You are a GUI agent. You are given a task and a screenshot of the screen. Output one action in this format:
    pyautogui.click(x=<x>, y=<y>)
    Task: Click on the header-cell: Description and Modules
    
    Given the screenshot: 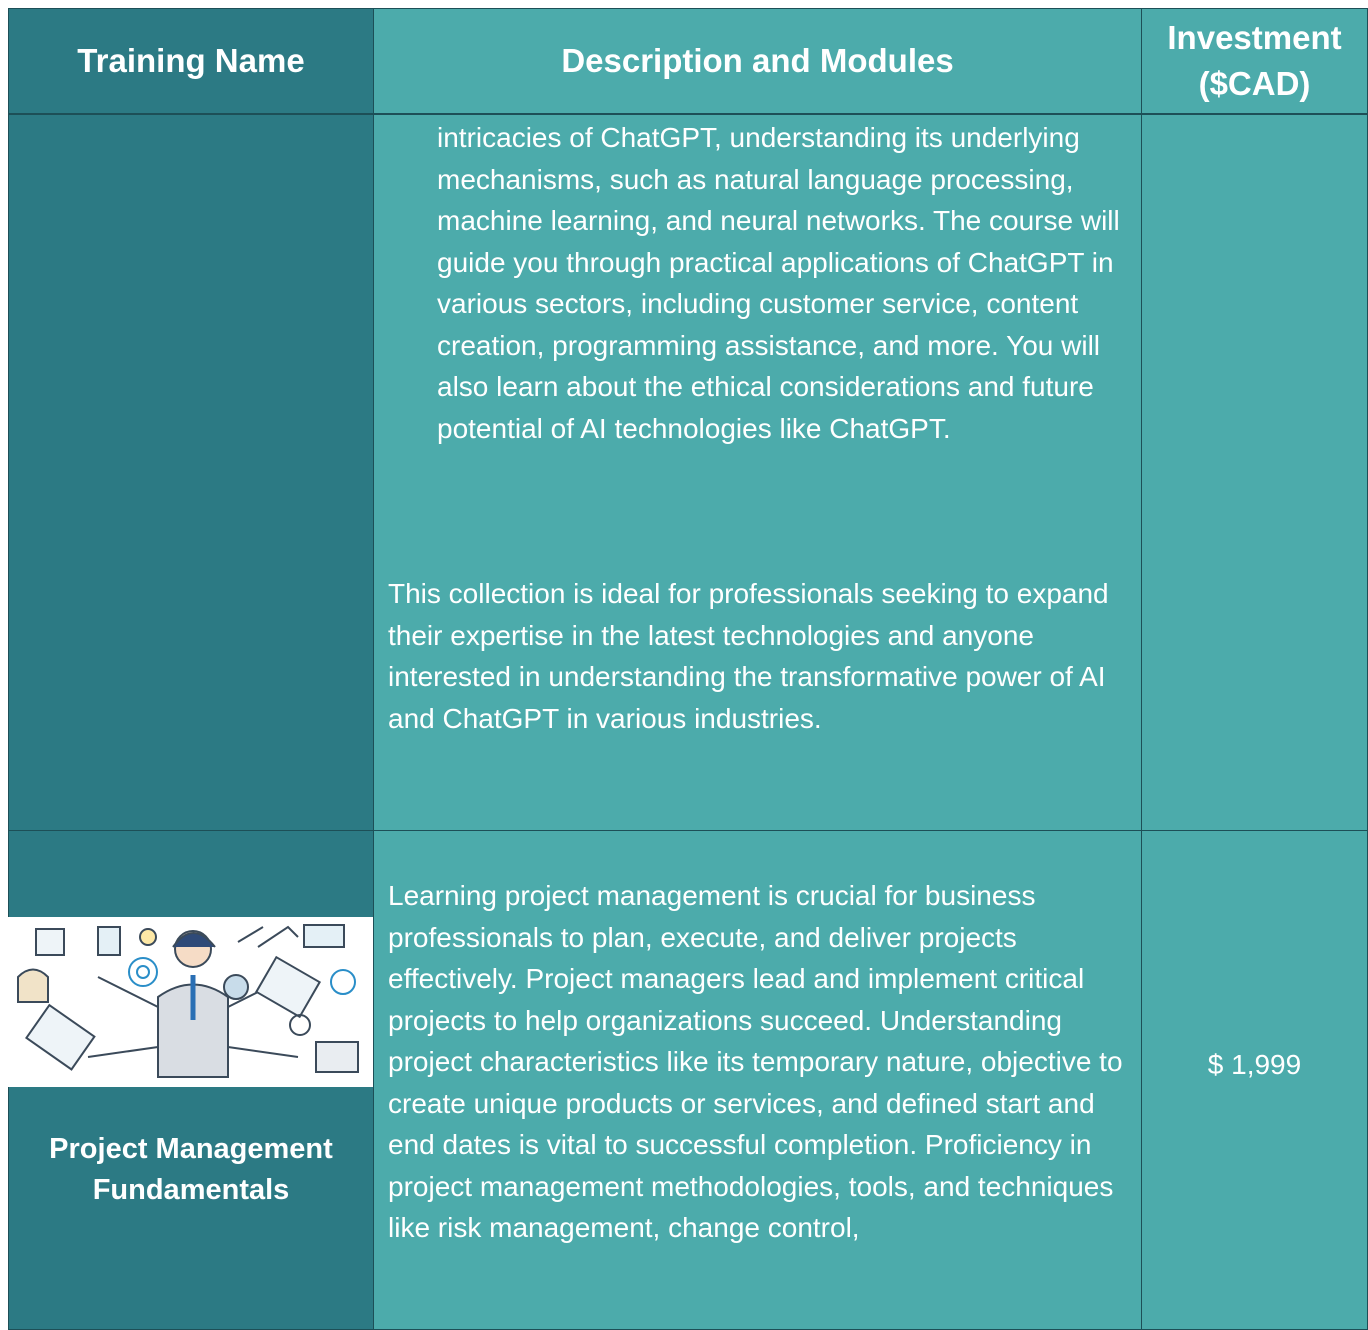 What is the action you would take?
    pyautogui.click(x=757, y=61)
    